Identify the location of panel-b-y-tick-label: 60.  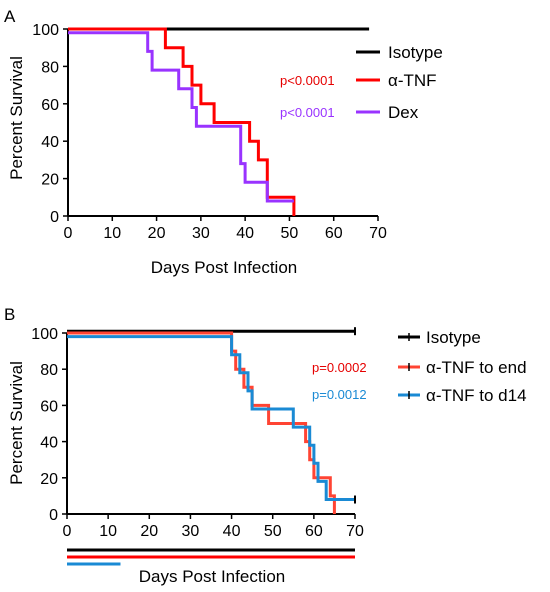
(49, 406).